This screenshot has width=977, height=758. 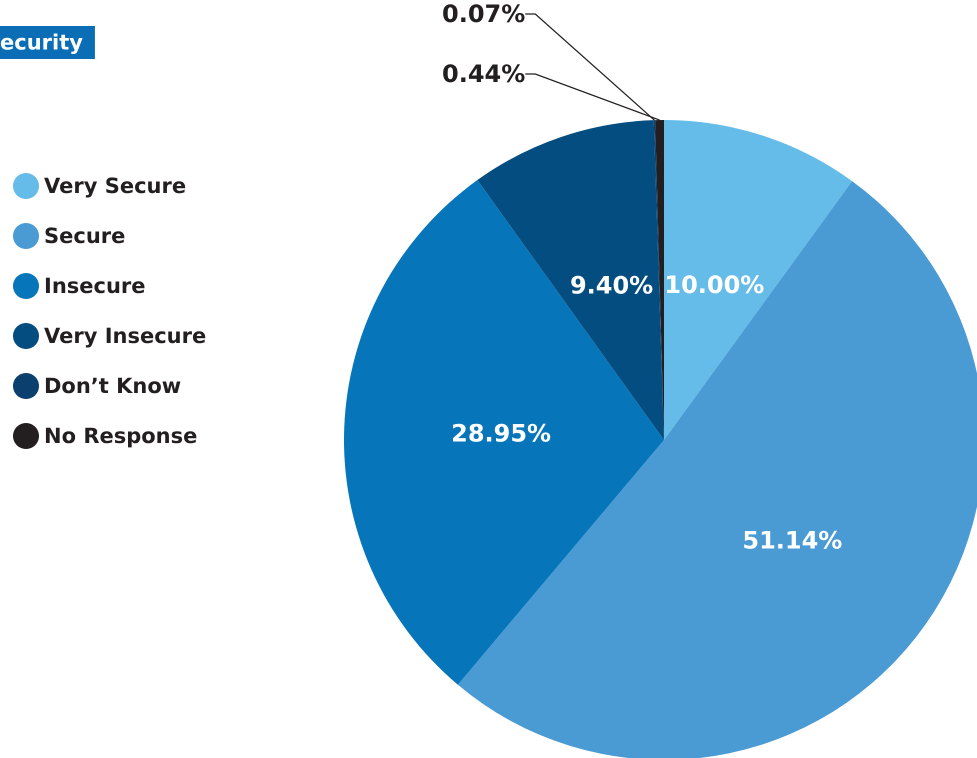 I want to click on text: ecurity, so click(x=42, y=42).